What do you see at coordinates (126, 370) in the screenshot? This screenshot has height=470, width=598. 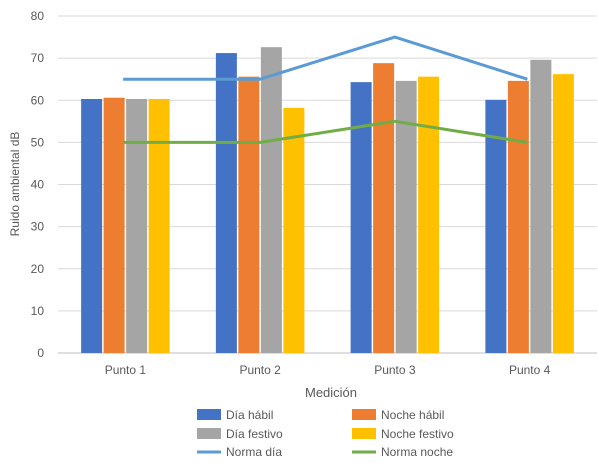 I see `x-tick-label: Punto 1` at bounding box center [126, 370].